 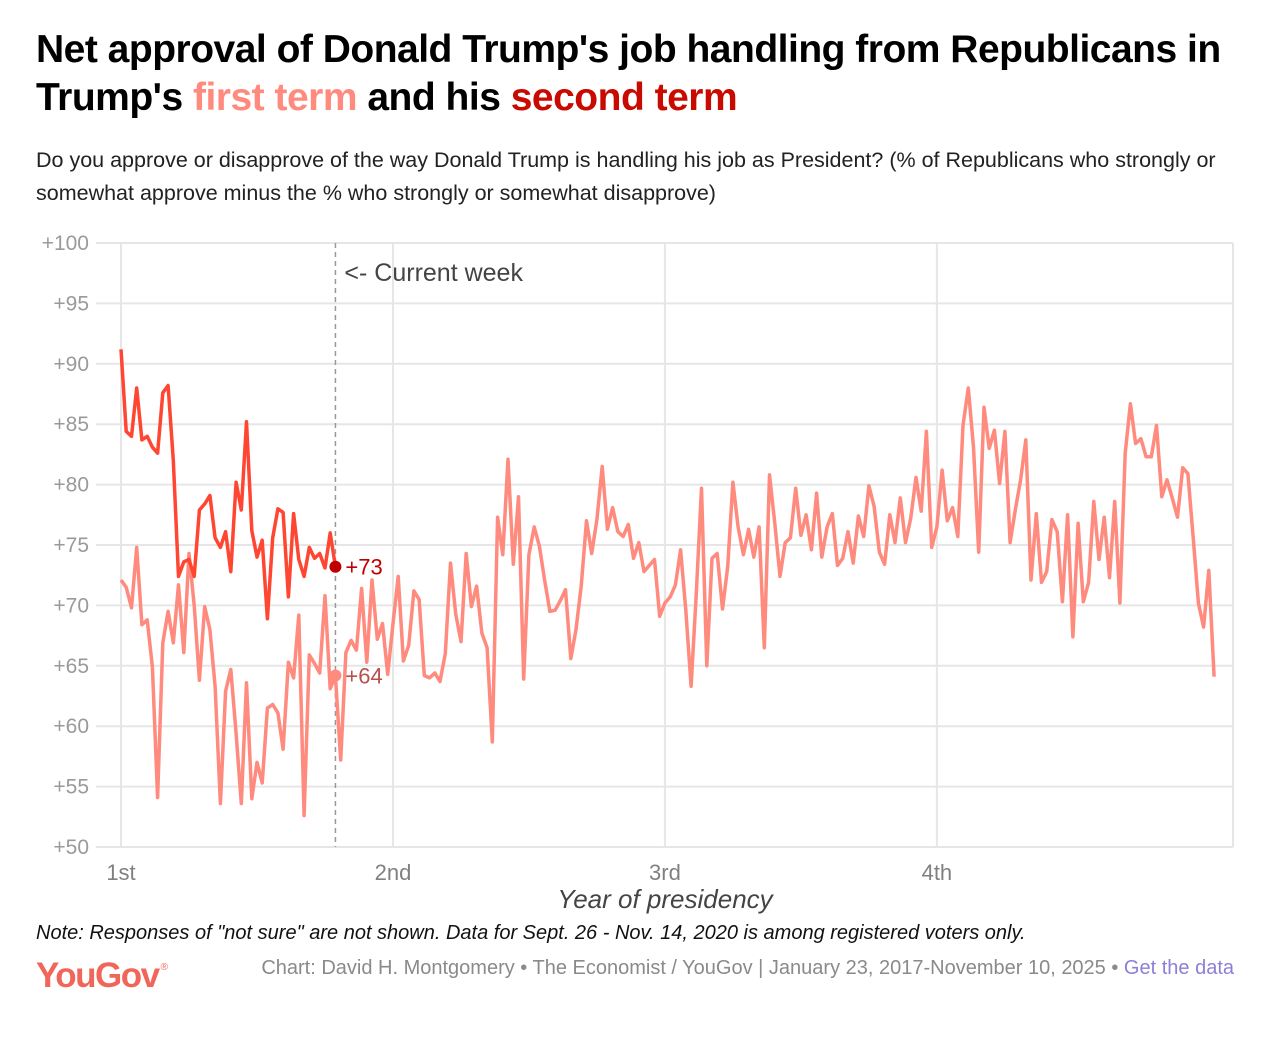 What do you see at coordinates (71, 847) in the screenshot?
I see `y-tick-label: +50` at bounding box center [71, 847].